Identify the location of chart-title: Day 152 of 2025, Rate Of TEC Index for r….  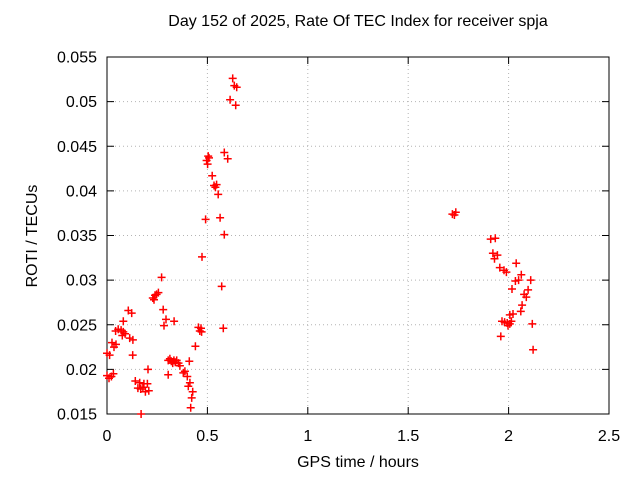
(358, 21).